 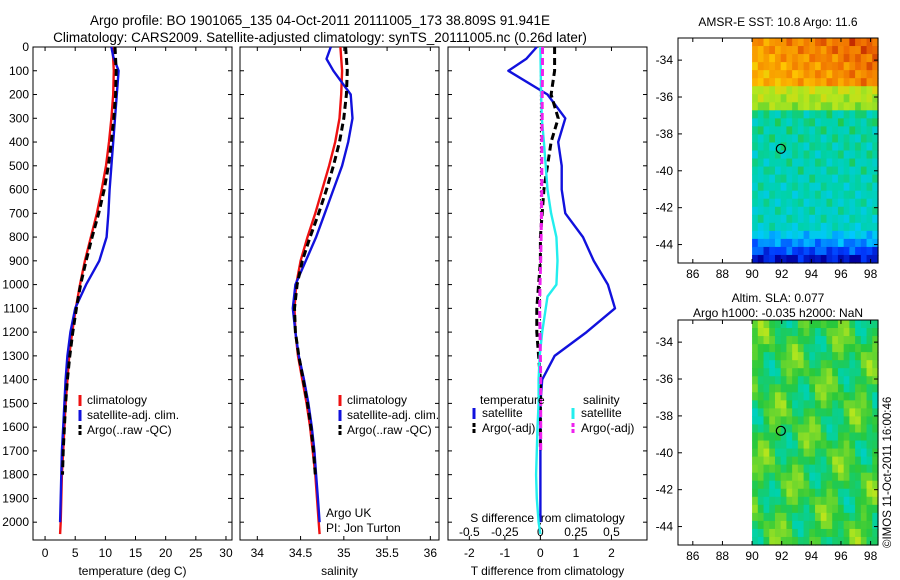 What do you see at coordinates (888, 472) in the screenshot?
I see `imos-credit: ©IMOS 11-Oct-2011 16:00:46` at bounding box center [888, 472].